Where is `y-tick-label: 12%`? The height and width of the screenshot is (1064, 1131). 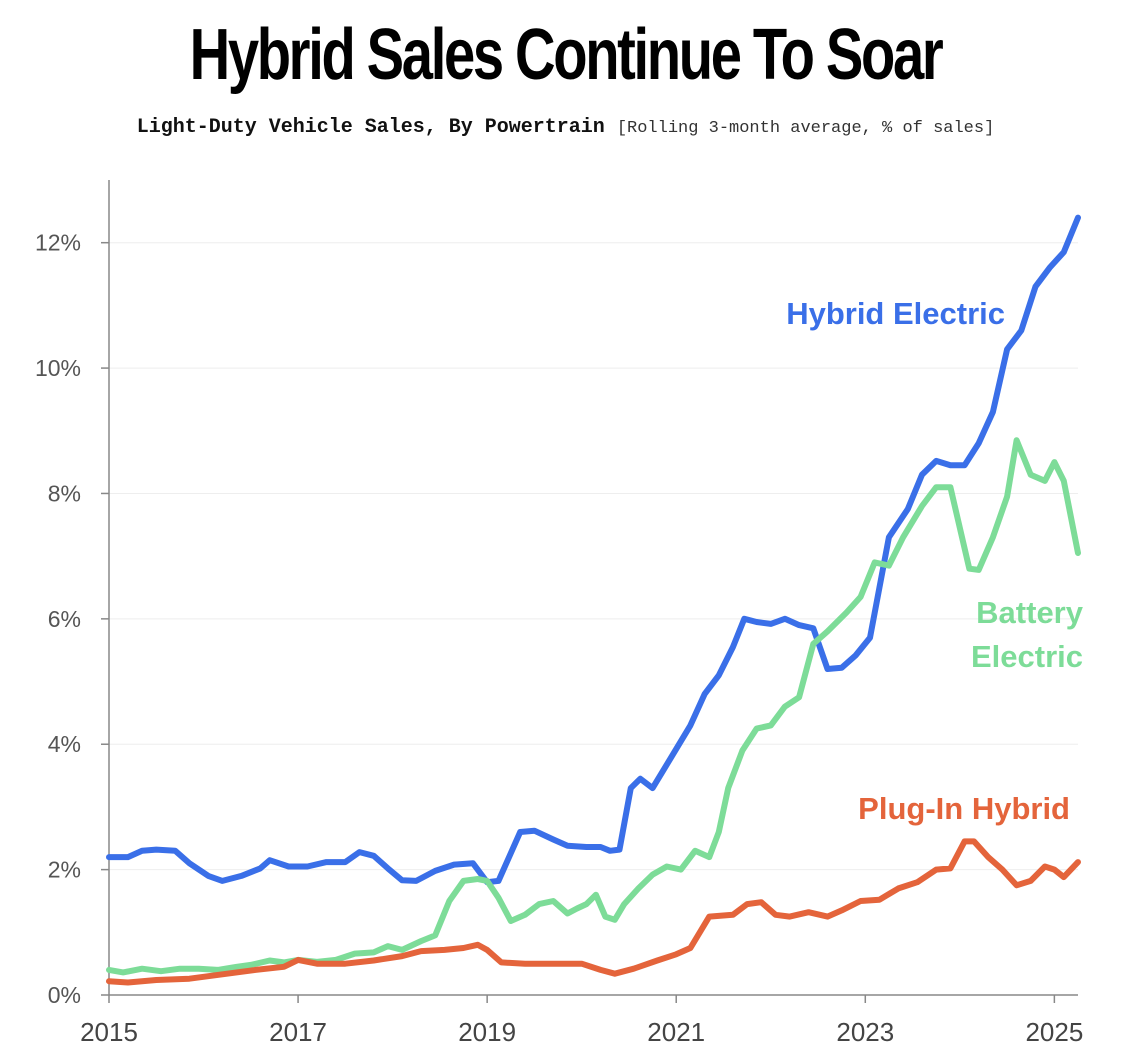 y-tick-label: 12% is located at coordinates (58, 243).